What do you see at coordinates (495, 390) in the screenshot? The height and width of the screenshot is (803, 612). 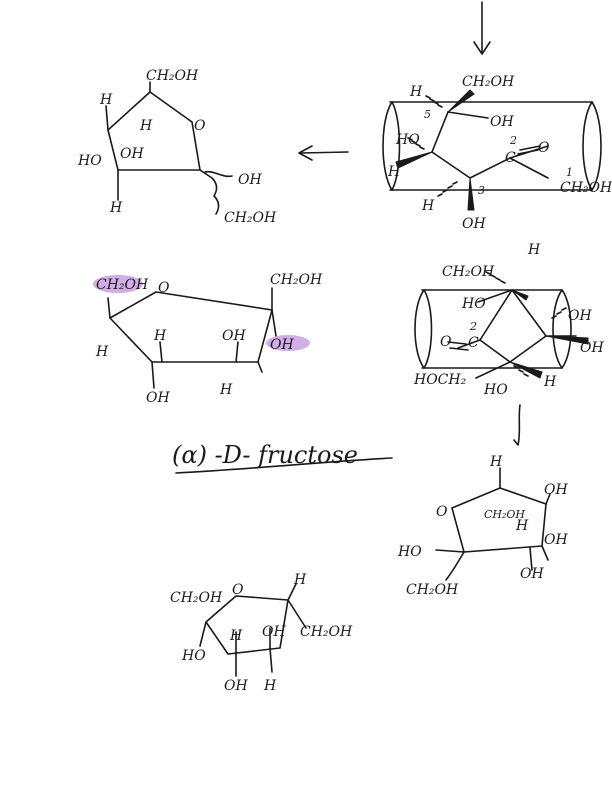 I see `s4-ho-bottom-label: HO` at bounding box center [495, 390].